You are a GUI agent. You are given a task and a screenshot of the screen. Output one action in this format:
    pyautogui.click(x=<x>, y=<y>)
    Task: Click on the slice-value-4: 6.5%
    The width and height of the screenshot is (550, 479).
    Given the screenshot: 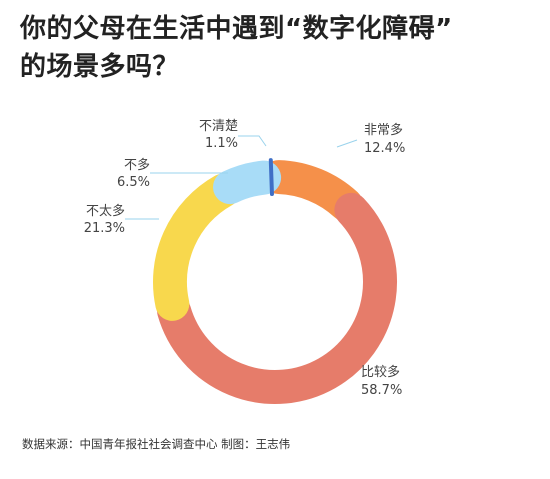 What is the action you would take?
    pyautogui.click(x=133, y=182)
    